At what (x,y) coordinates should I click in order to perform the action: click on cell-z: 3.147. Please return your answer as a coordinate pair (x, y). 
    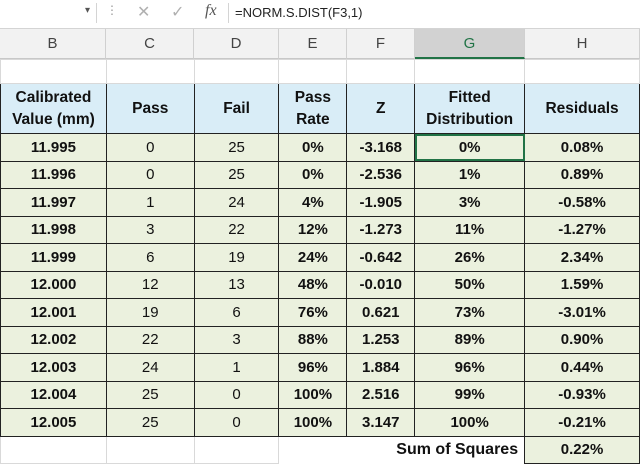
    Looking at the image, I should click on (381, 422).